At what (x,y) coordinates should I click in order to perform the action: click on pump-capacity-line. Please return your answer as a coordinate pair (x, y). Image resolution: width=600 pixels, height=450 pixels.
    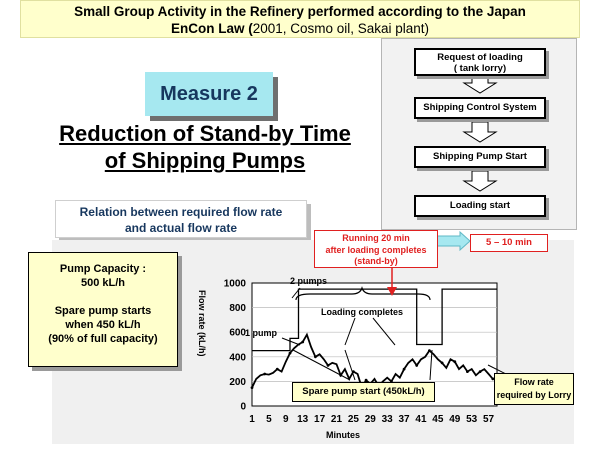
    Looking at the image, I should click on (374, 320).